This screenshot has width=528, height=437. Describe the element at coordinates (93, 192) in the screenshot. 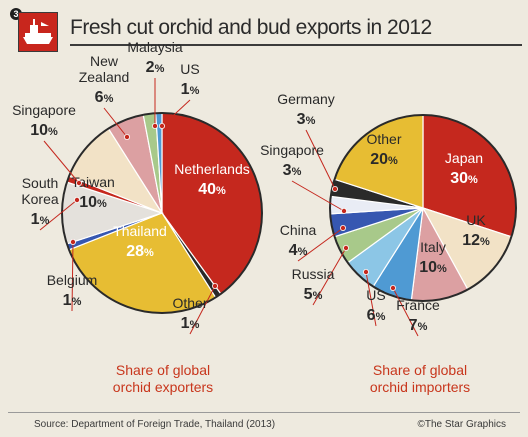

I see `label-exporters-taiwan: Taiwan 10%` at that location.